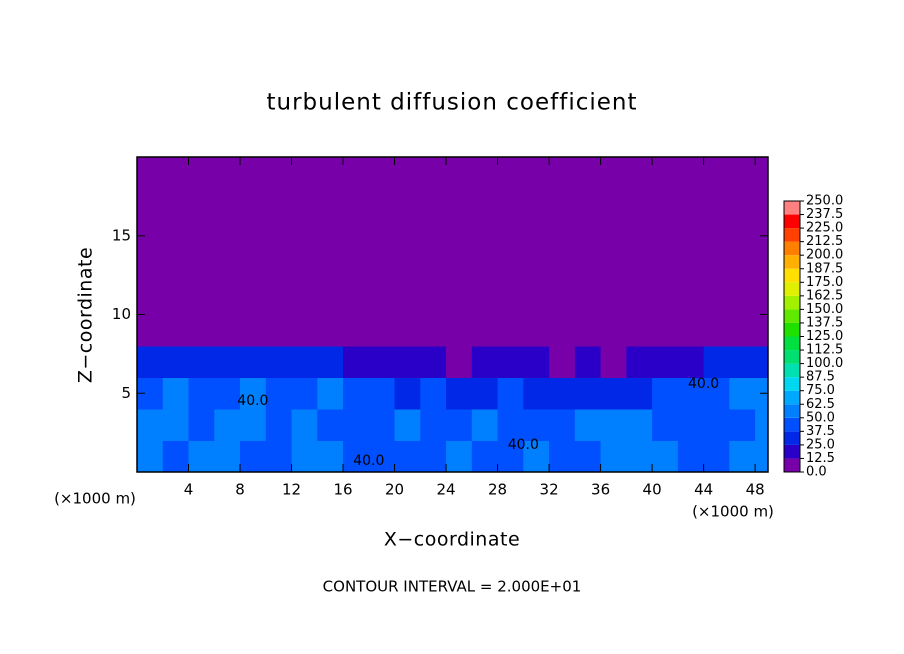 This screenshot has width=904, height=654. What do you see at coordinates (824, 268) in the screenshot?
I see `colorbar-label: 187.5` at bounding box center [824, 268].